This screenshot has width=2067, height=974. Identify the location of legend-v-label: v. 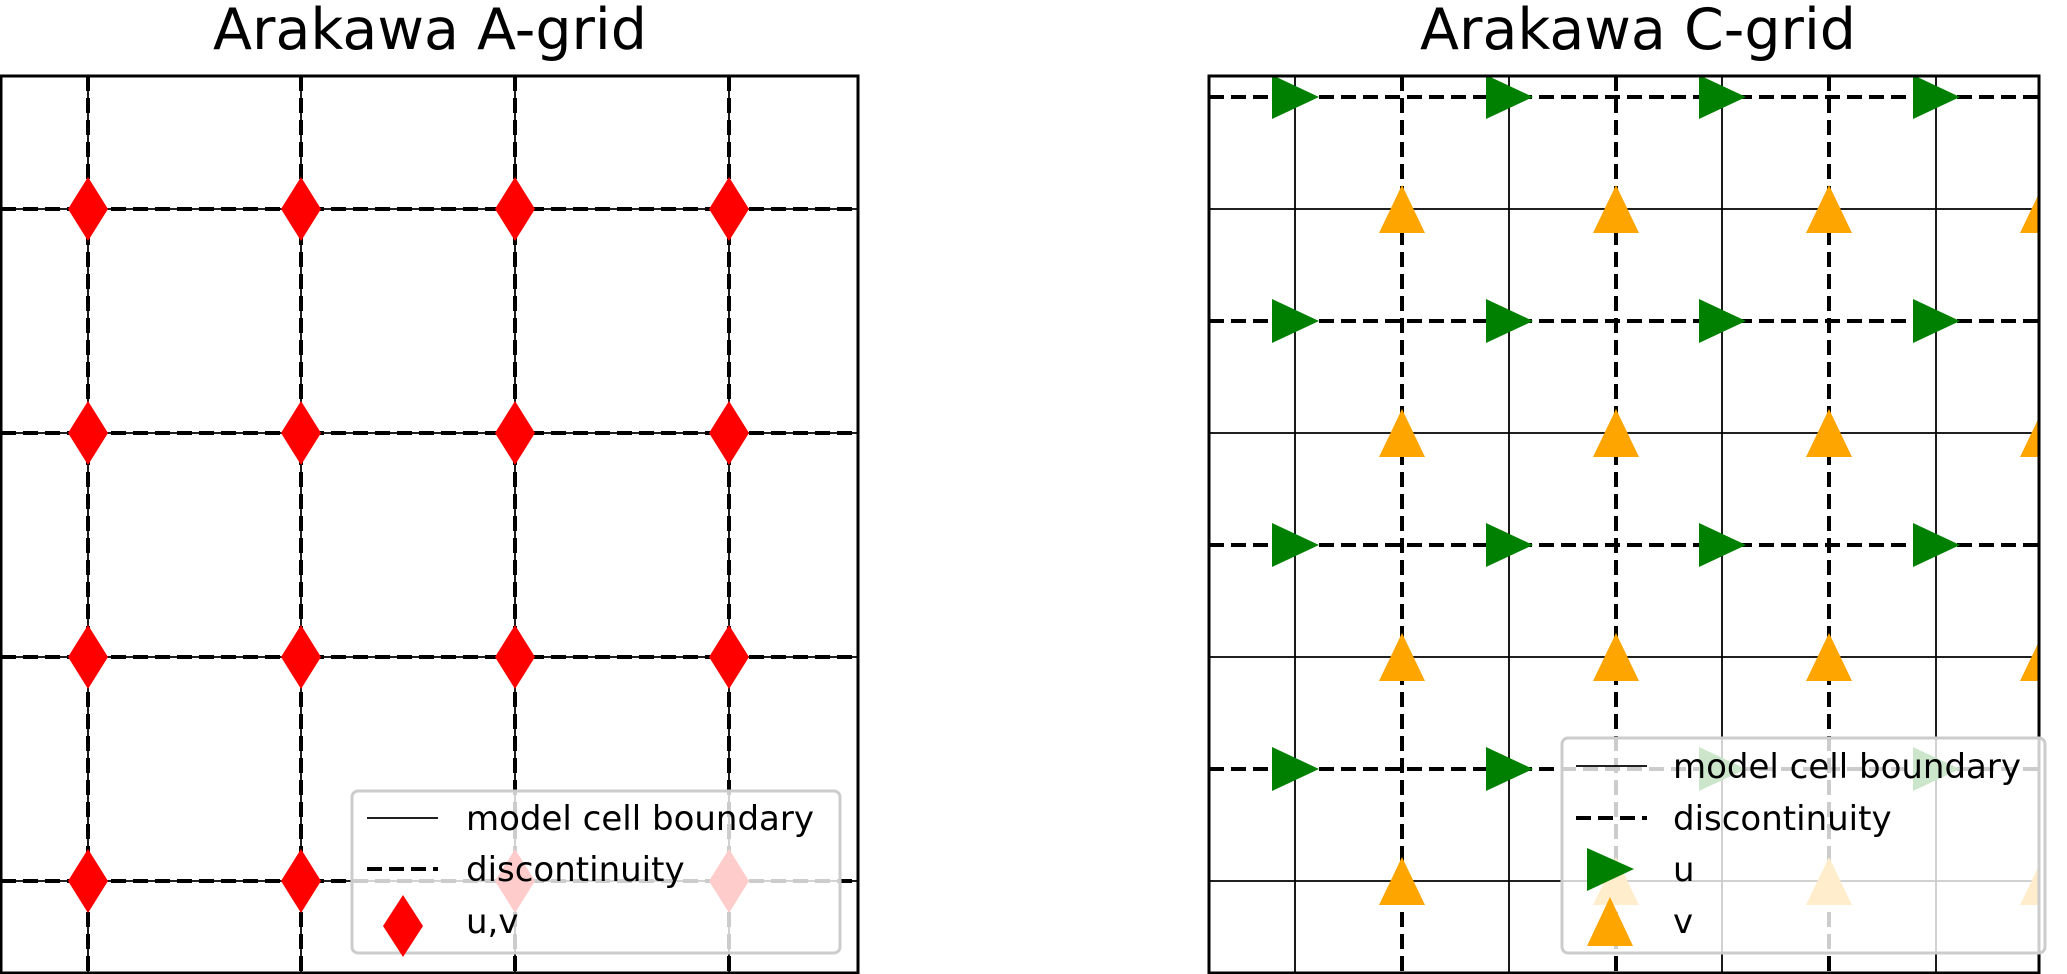
(1683, 922).